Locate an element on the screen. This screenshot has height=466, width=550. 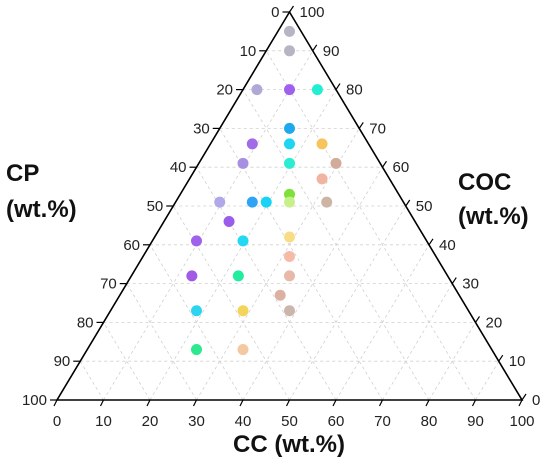
bottom-tick-label: 70 is located at coordinates (382, 421).